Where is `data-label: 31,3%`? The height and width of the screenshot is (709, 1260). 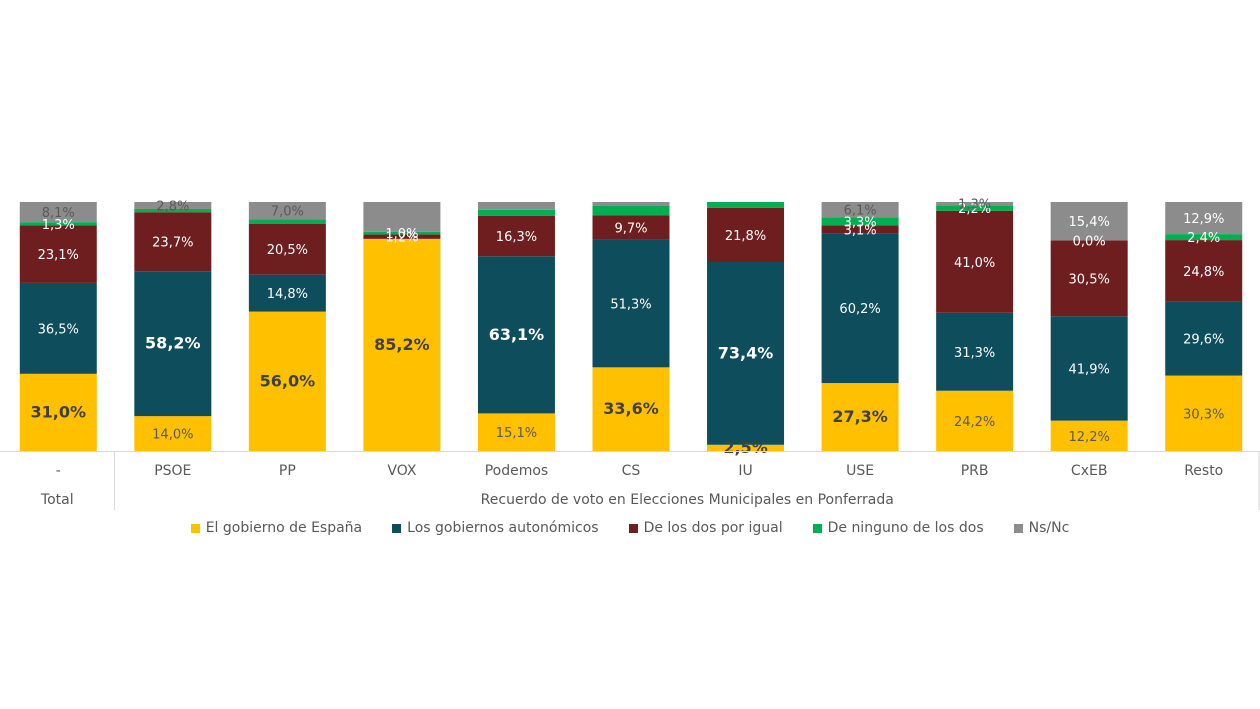 data-label: 31,3% is located at coordinates (974, 353).